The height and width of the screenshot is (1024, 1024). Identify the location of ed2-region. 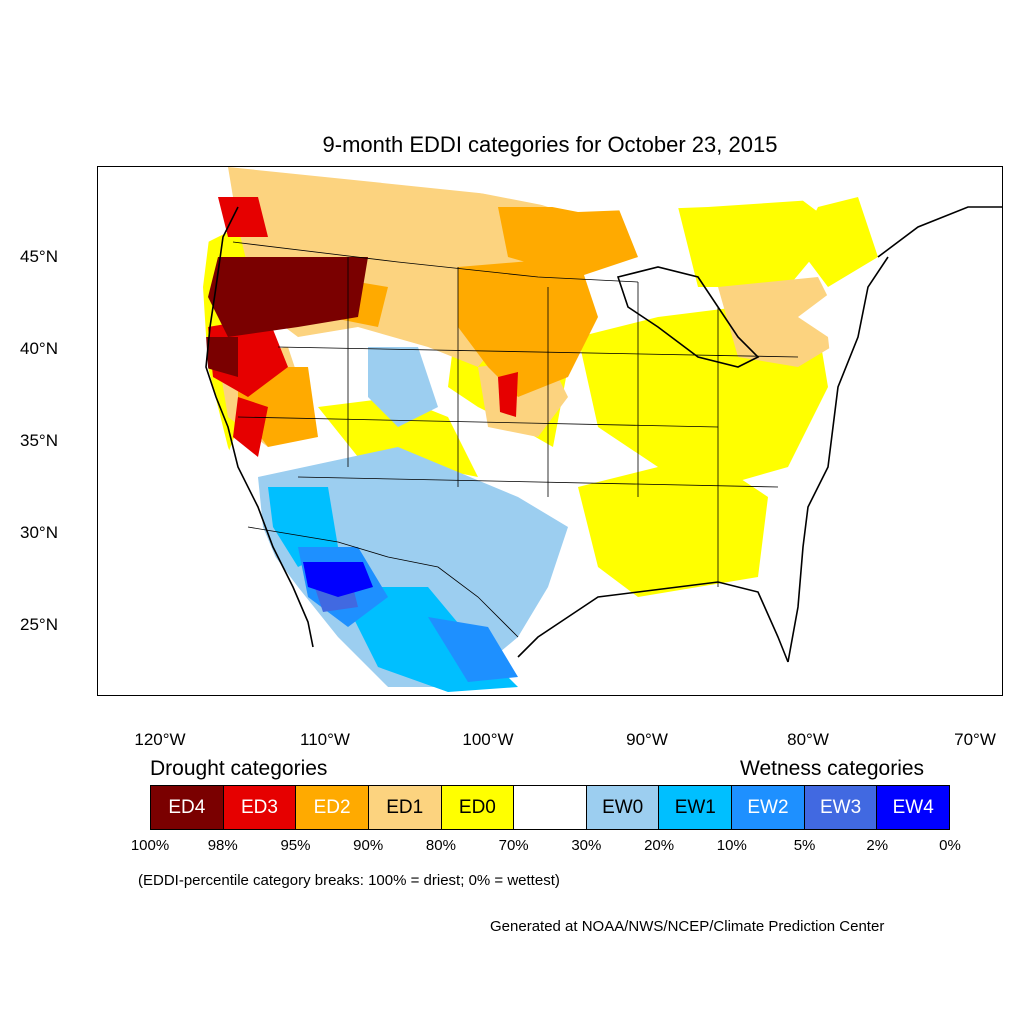
(528, 327).